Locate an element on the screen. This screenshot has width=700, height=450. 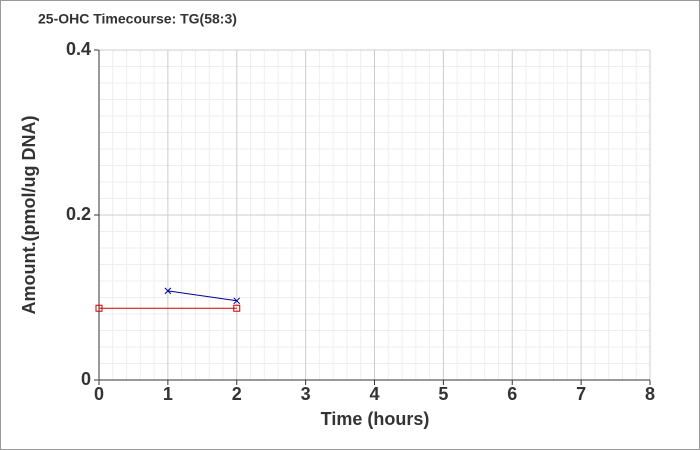
y-tick-label: 0.4 is located at coordinates (78, 49).